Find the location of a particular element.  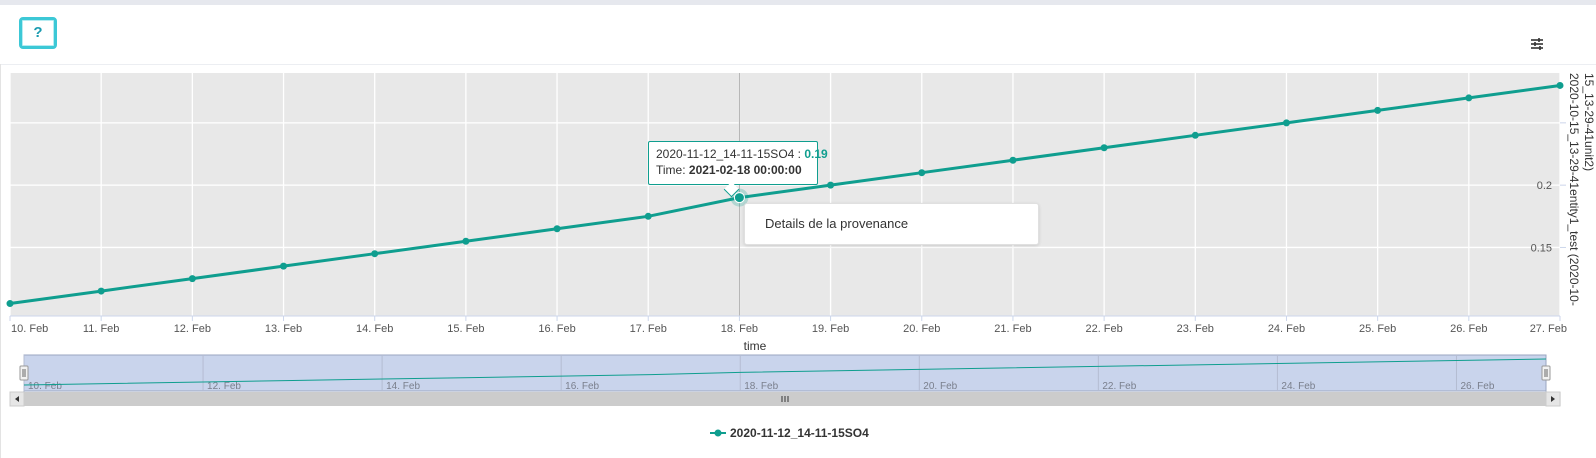

navigator-tick-label: 14. Feb is located at coordinates (403, 386).